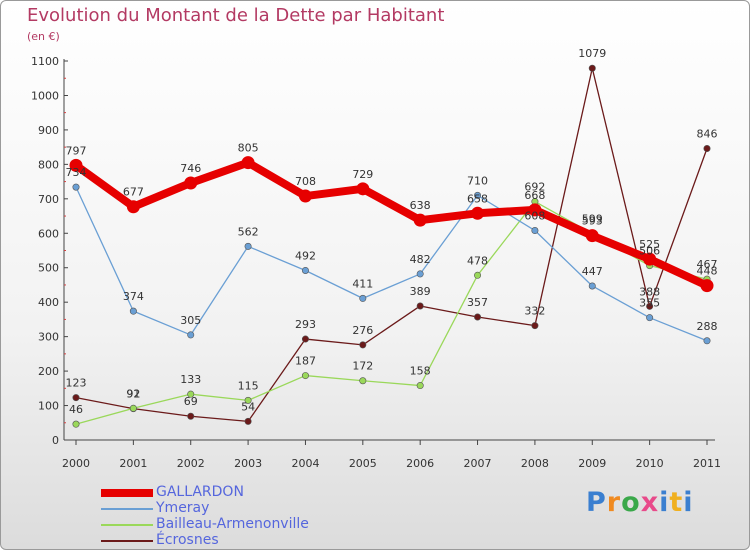 Image resolution: width=750 pixels, height=550 pixels. Describe the element at coordinates (362, 174) in the screenshot. I see `data-label-0: 729` at that location.